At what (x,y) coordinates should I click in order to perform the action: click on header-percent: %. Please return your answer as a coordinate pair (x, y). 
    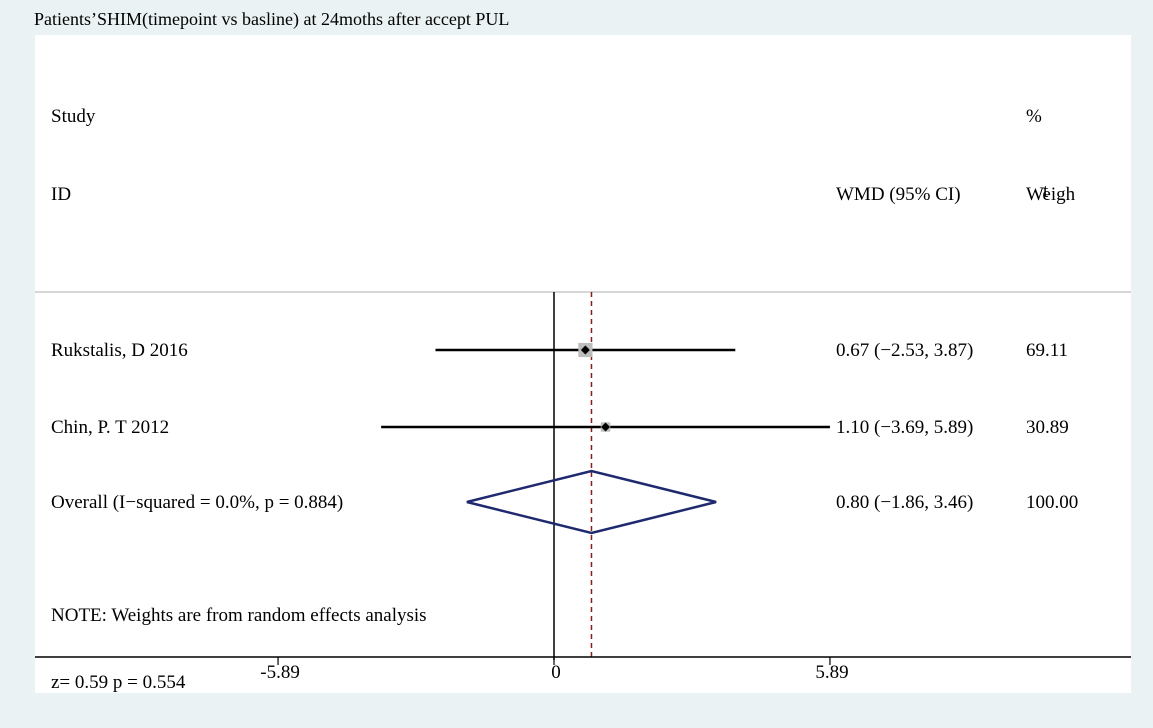
    Looking at the image, I should click on (1034, 116).